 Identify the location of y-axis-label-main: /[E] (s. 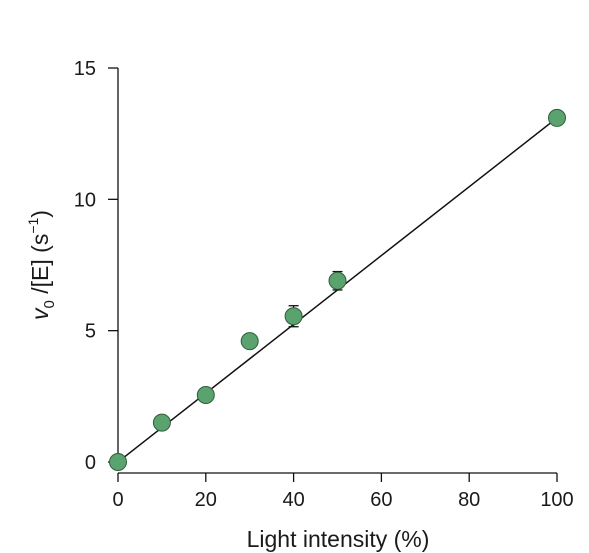
(40, 267).